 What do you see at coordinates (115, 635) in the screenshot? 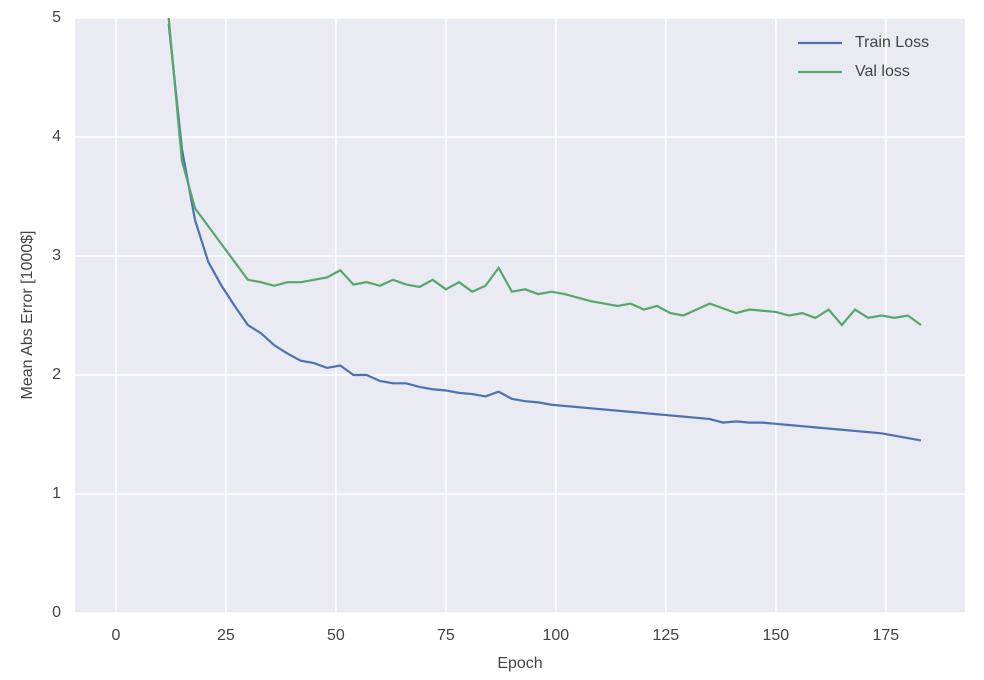
I see `x-tick-label: 0` at bounding box center [115, 635].